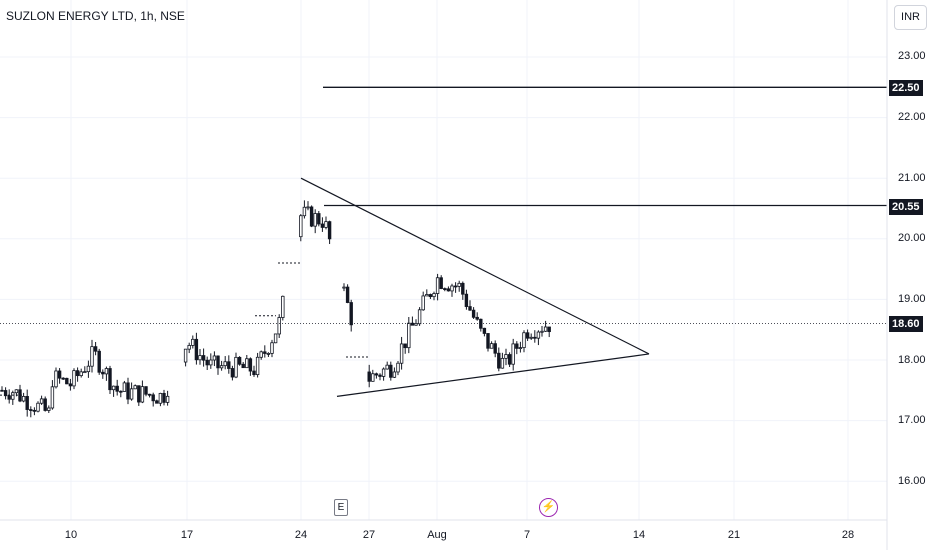 The width and height of the screenshot is (932, 550). What do you see at coordinates (493, 375) in the screenshot?
I see `triangle-lower-line` at bounding box center [493, 375].